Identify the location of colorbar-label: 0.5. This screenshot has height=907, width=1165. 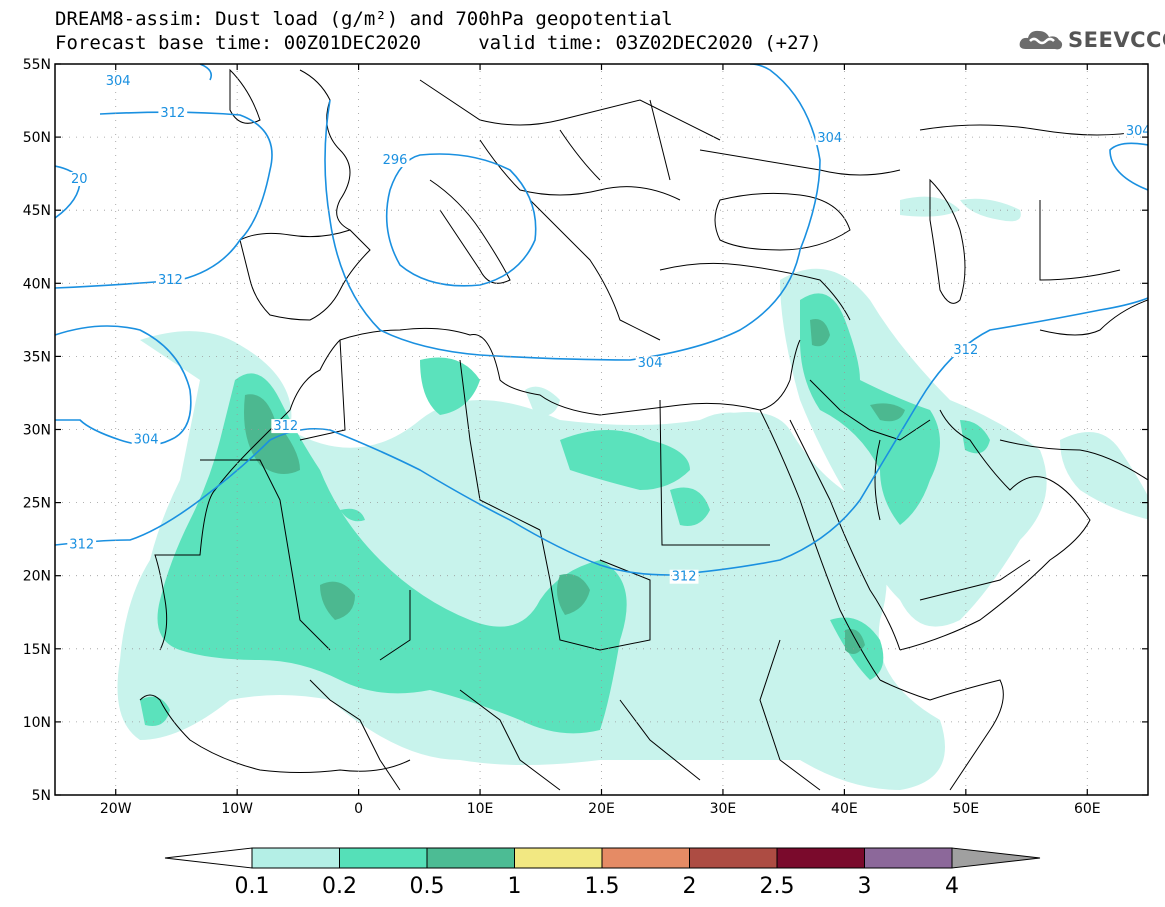
(427, 886).